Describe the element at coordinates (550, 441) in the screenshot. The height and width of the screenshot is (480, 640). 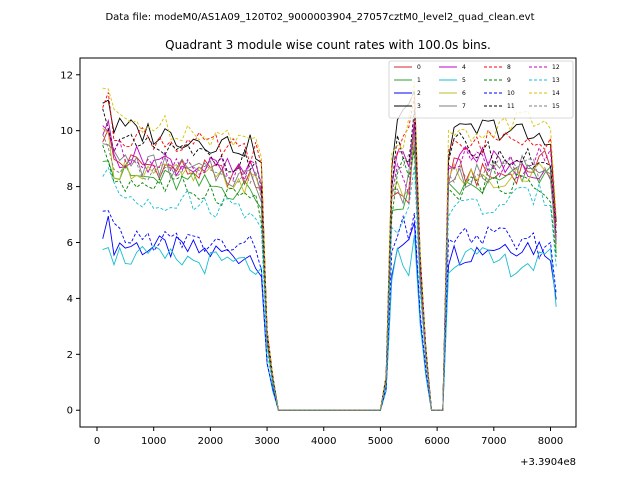
I see `x-tick-label: 8000` at that location.